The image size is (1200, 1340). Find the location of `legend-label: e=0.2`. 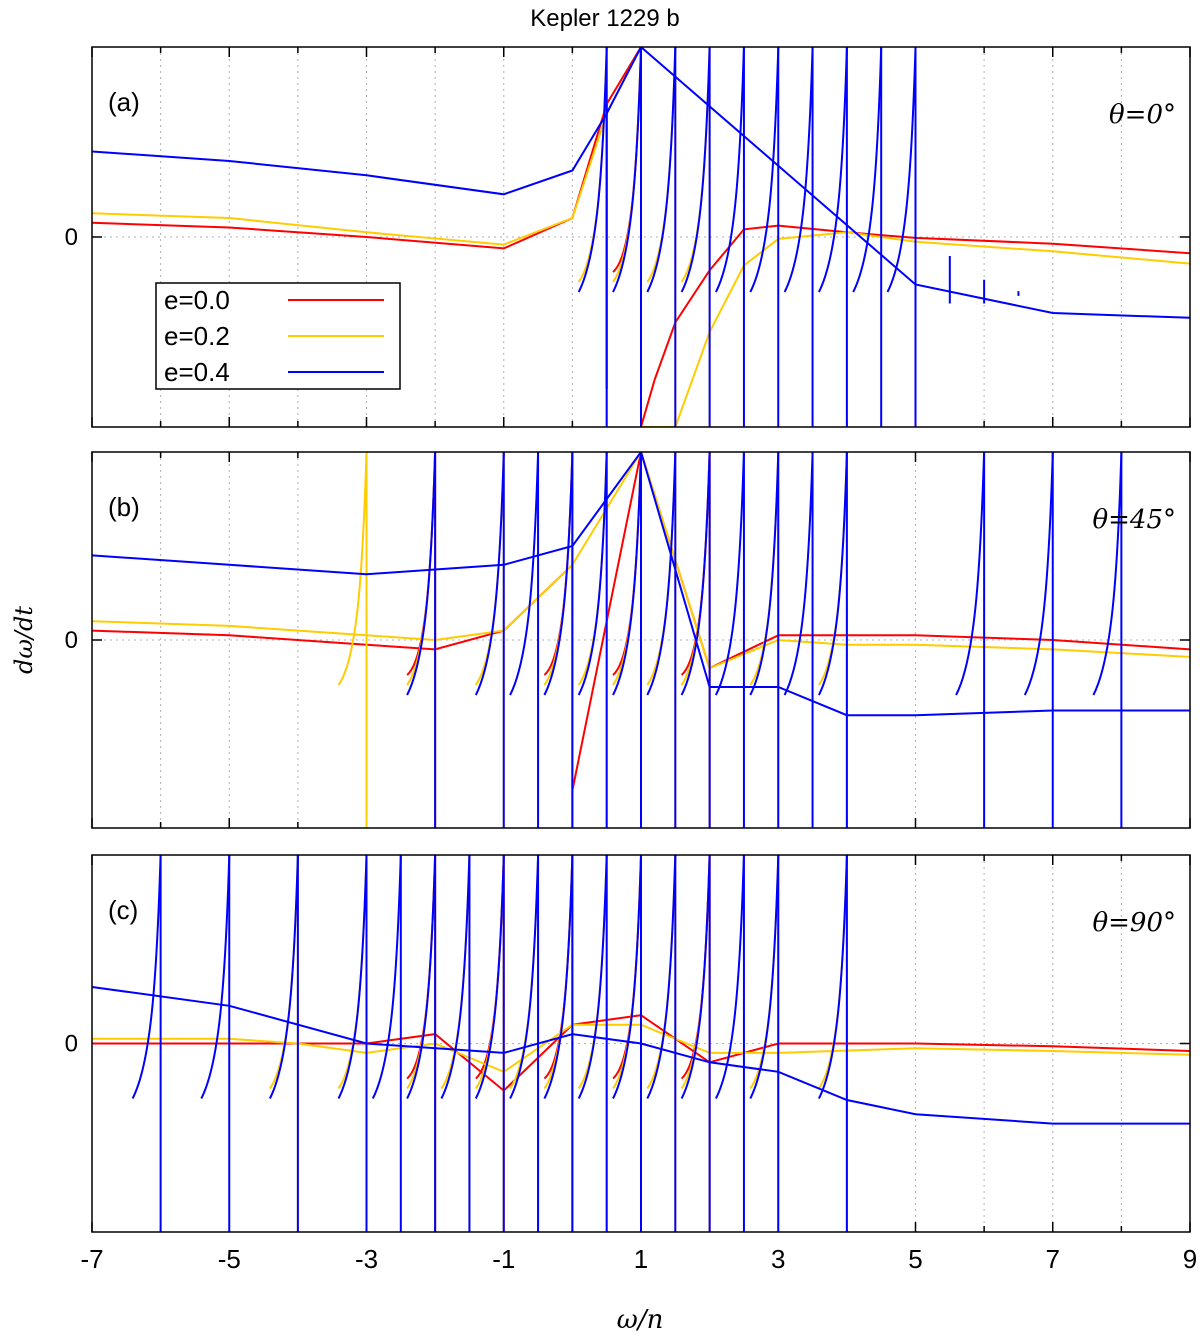

legend-label: e=0.2 is located at coordinates (197, 336).